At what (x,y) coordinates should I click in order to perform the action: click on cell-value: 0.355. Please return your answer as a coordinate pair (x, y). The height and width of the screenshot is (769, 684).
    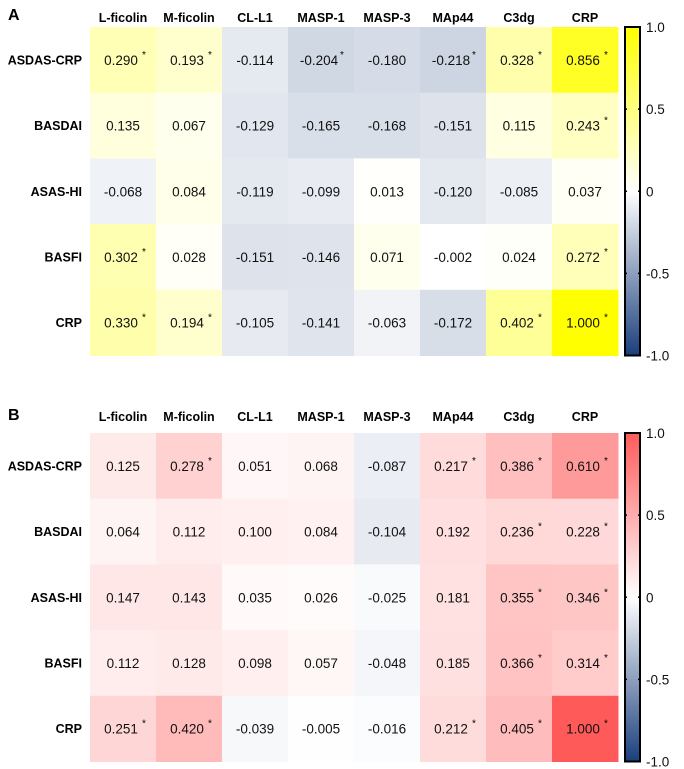
    Looking at the image, I should click on (517, 597).